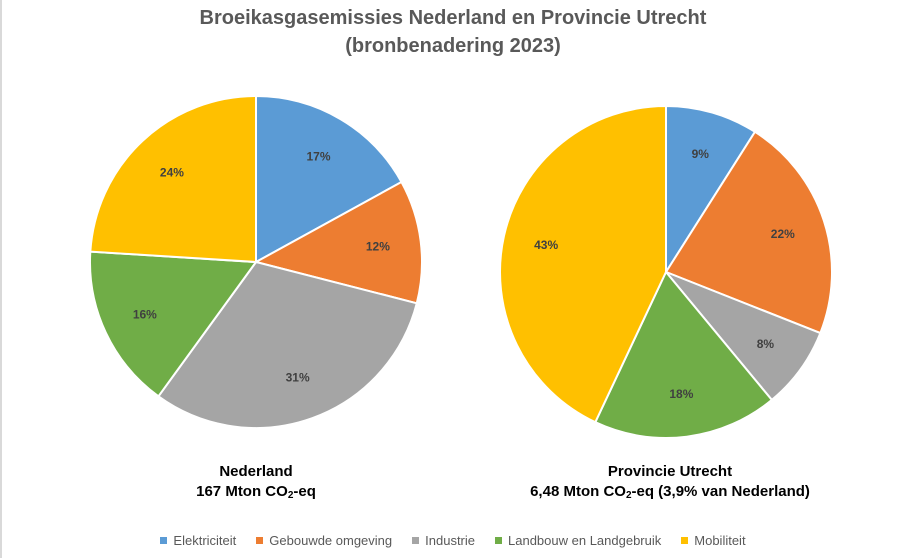 This screenshot has width=906, height=558. I want to click on caption-nederland: Nederland 167 Mton CO2-eq, so click(256, 482).